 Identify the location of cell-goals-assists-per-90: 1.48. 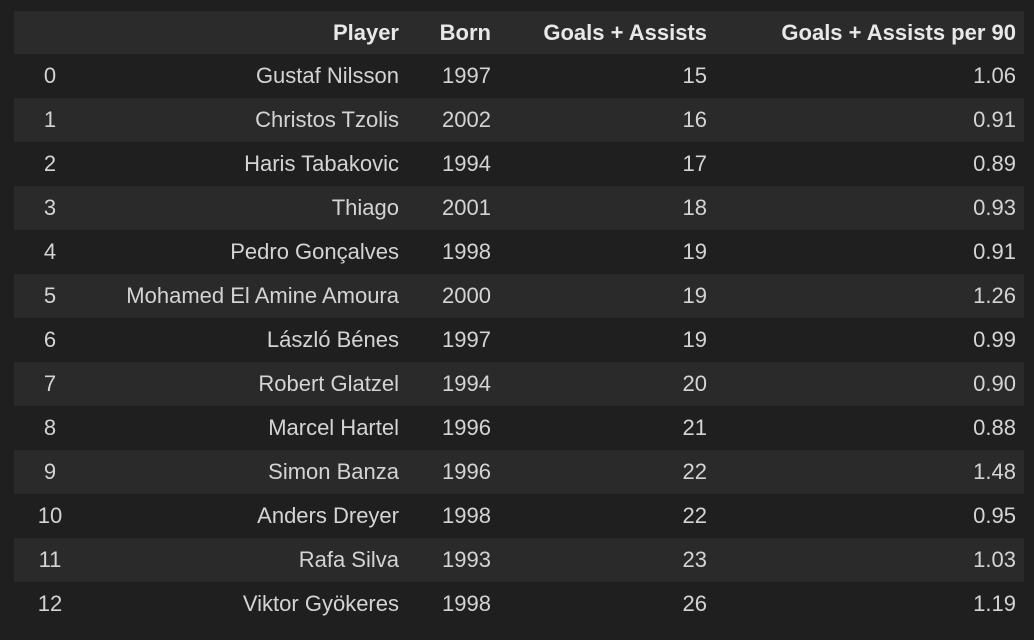
(869, 472).